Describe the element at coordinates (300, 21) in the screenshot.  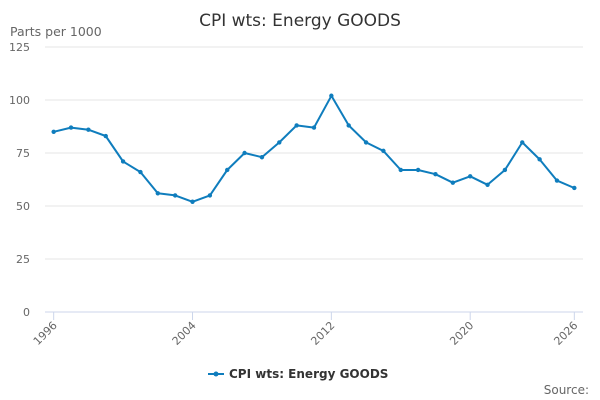
I see `chart-title: CPI wts: Energy GOODS` at that location.